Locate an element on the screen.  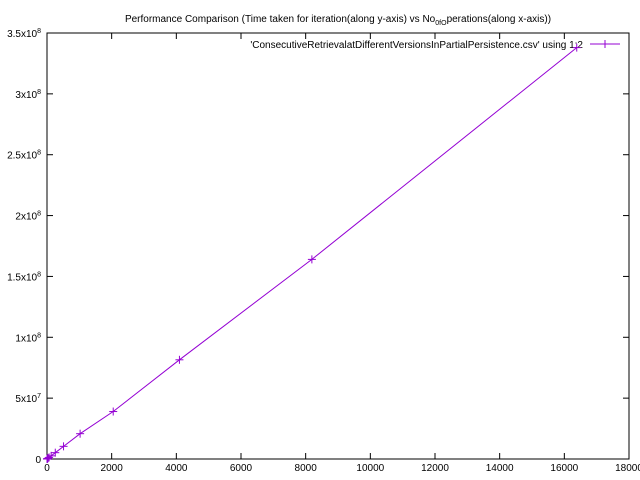
y-tick-label: 1x10⁸ is located at coordinates (28, 338).